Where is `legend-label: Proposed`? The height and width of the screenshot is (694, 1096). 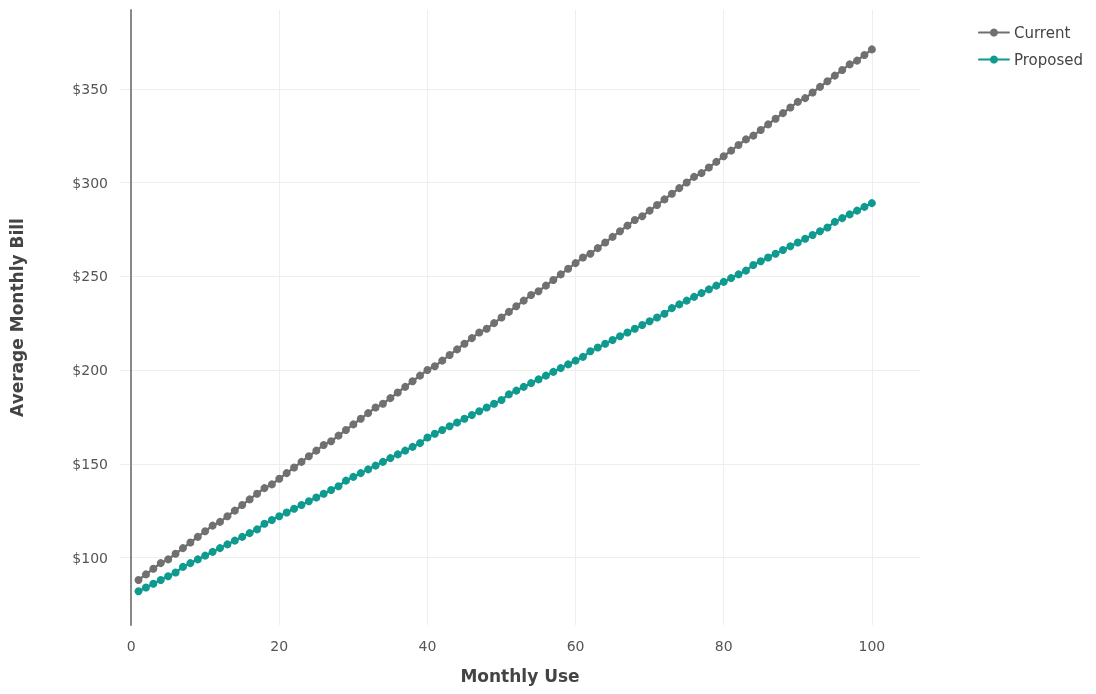 legend-label: Proposed is located at coordinates (1048, 59).